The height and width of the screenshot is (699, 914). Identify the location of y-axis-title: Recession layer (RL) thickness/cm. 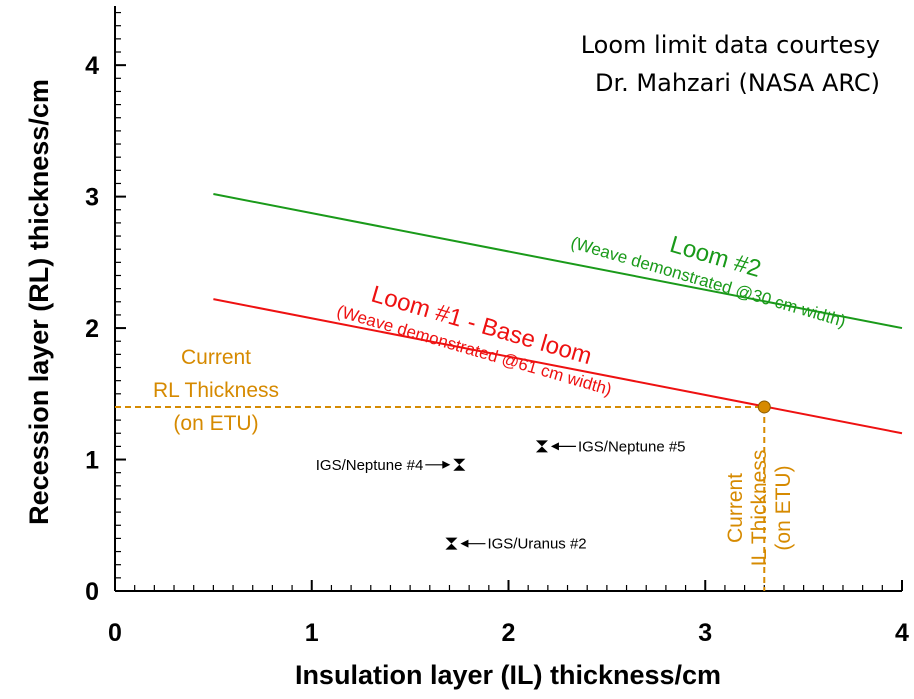
(39, 302).